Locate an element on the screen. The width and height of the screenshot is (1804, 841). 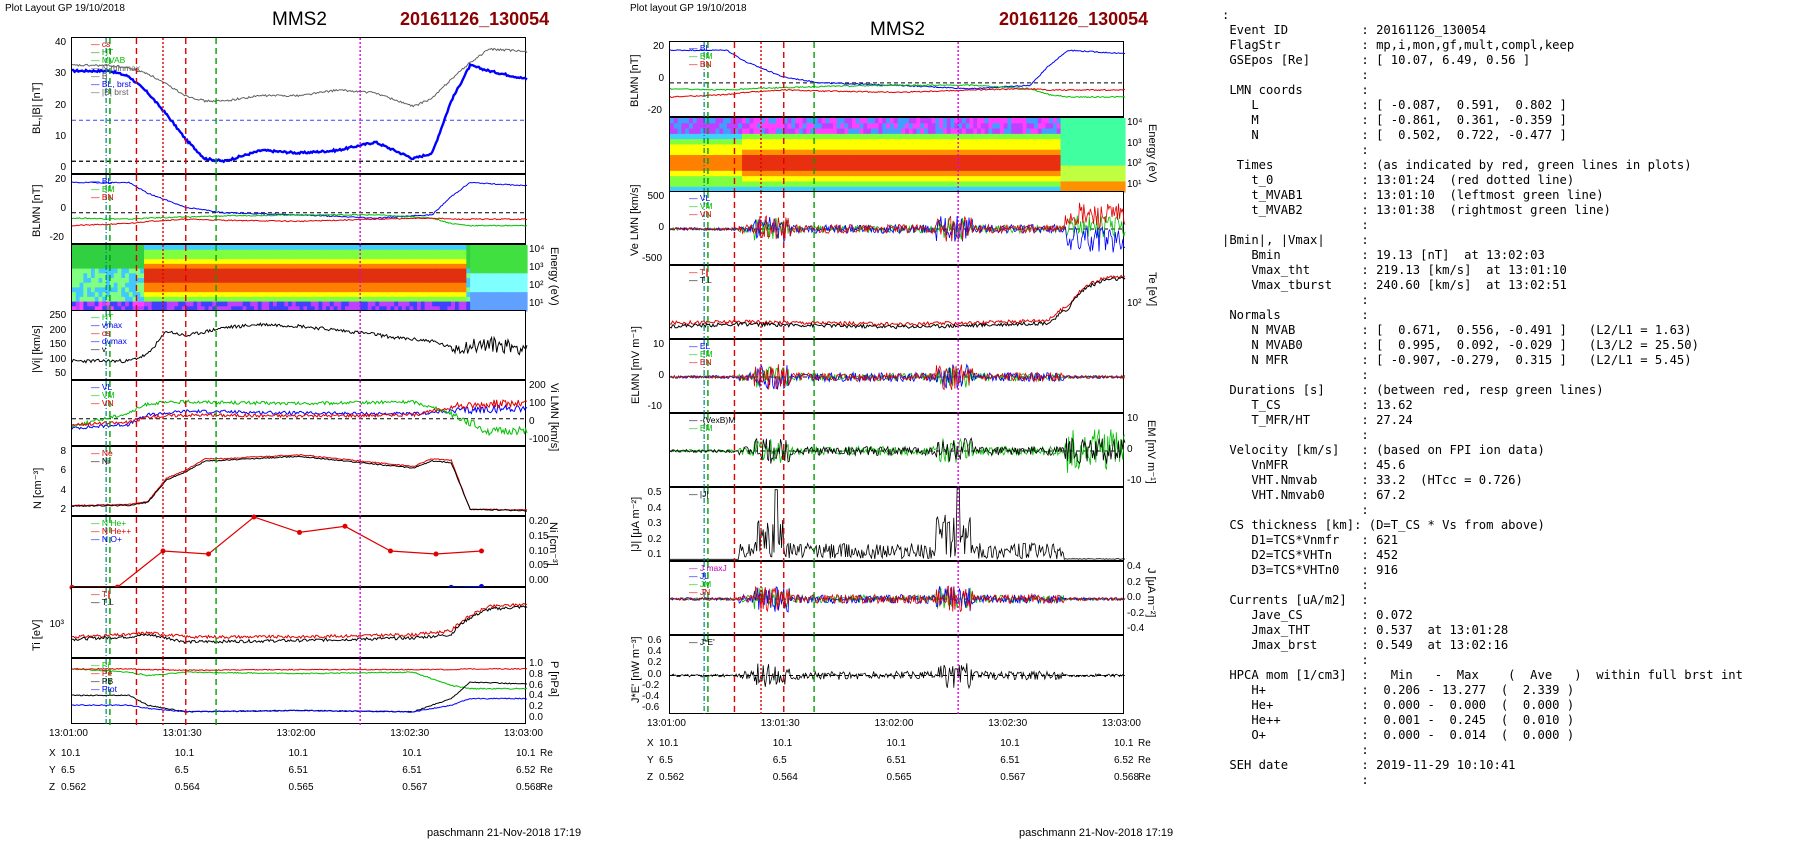
legend-entry: — -(VexB)M is located at coordinates (712, 420).